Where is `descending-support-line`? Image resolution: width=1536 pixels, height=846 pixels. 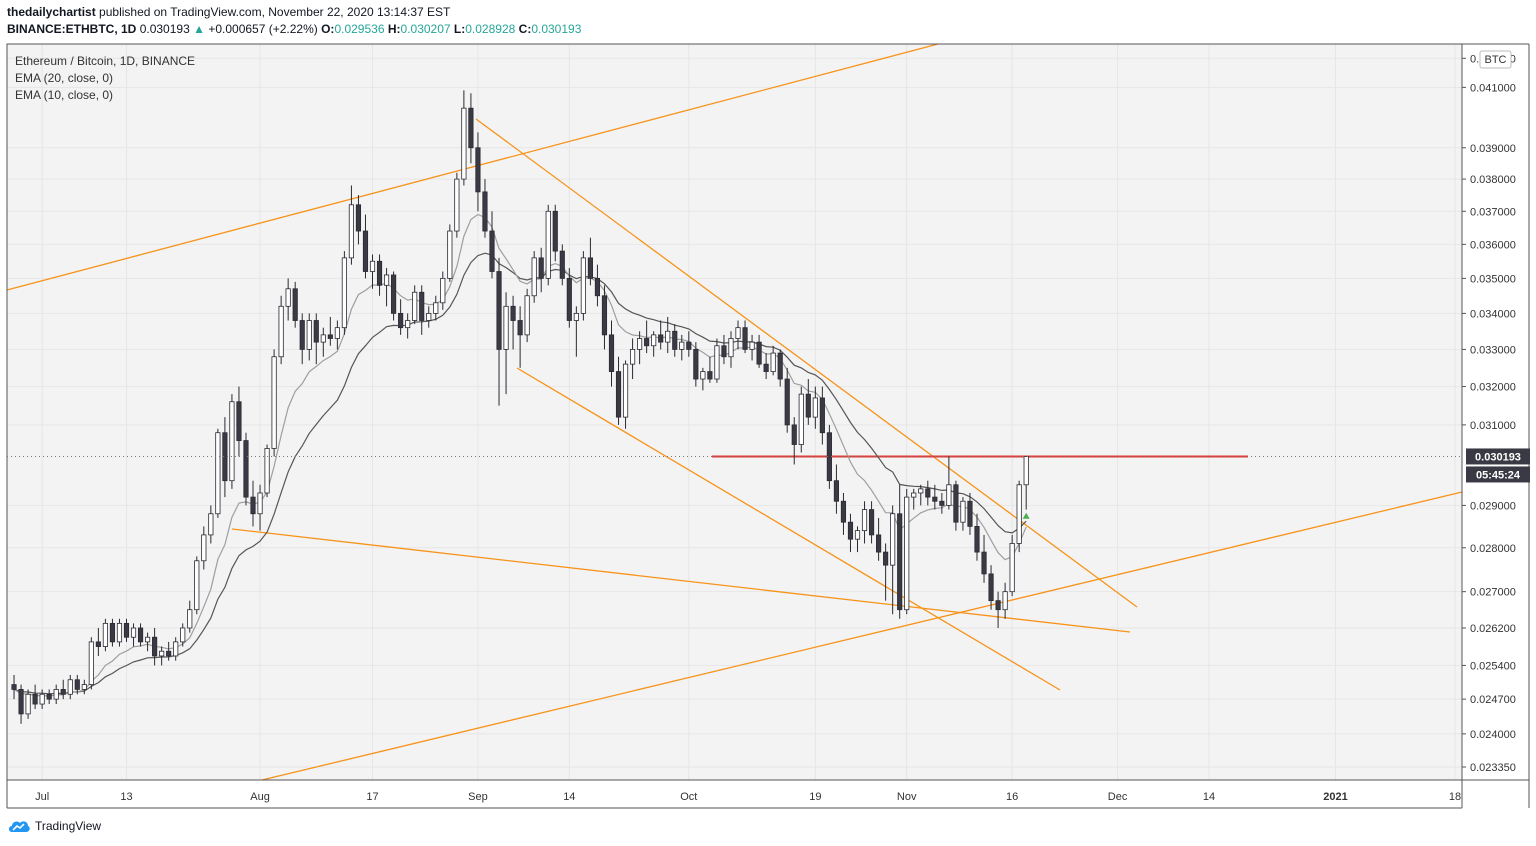 descending-support-line is located at coordinates (681, 580).